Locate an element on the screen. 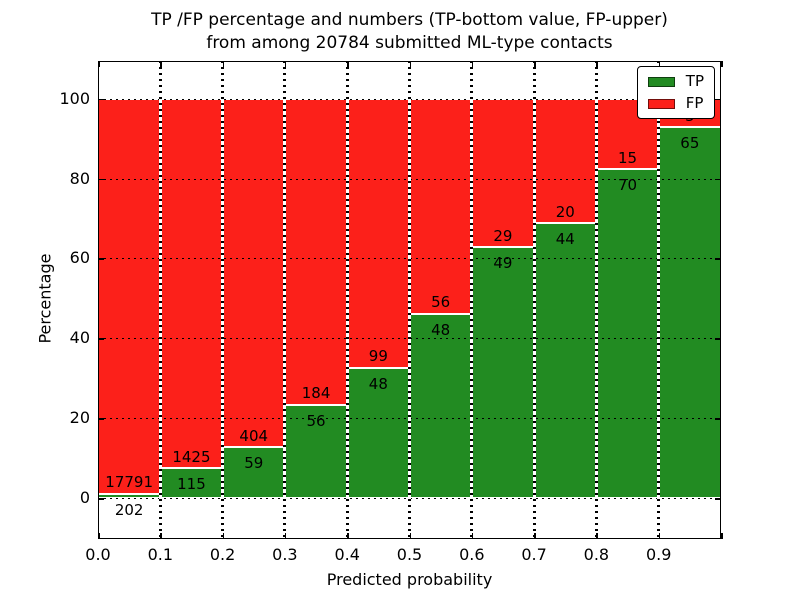  x-tick-label: 0.8 is located at coordinates (596, 554).